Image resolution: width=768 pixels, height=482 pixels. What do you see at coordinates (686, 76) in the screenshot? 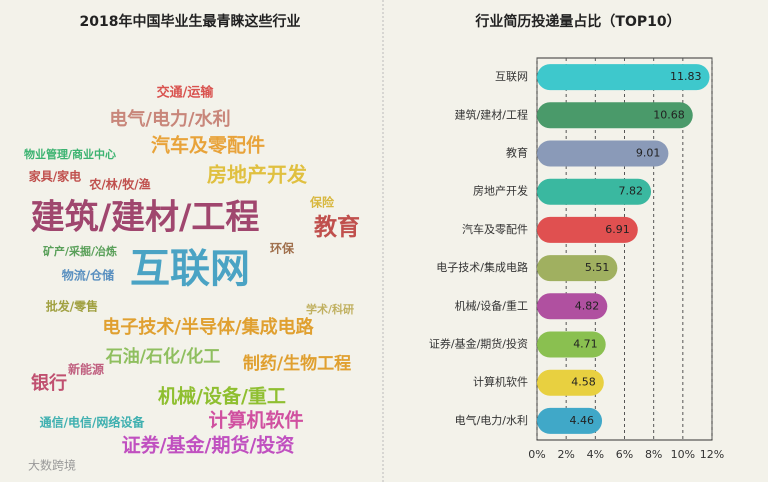
I see `data-label: 11.83` at bounding box center [686, 76].